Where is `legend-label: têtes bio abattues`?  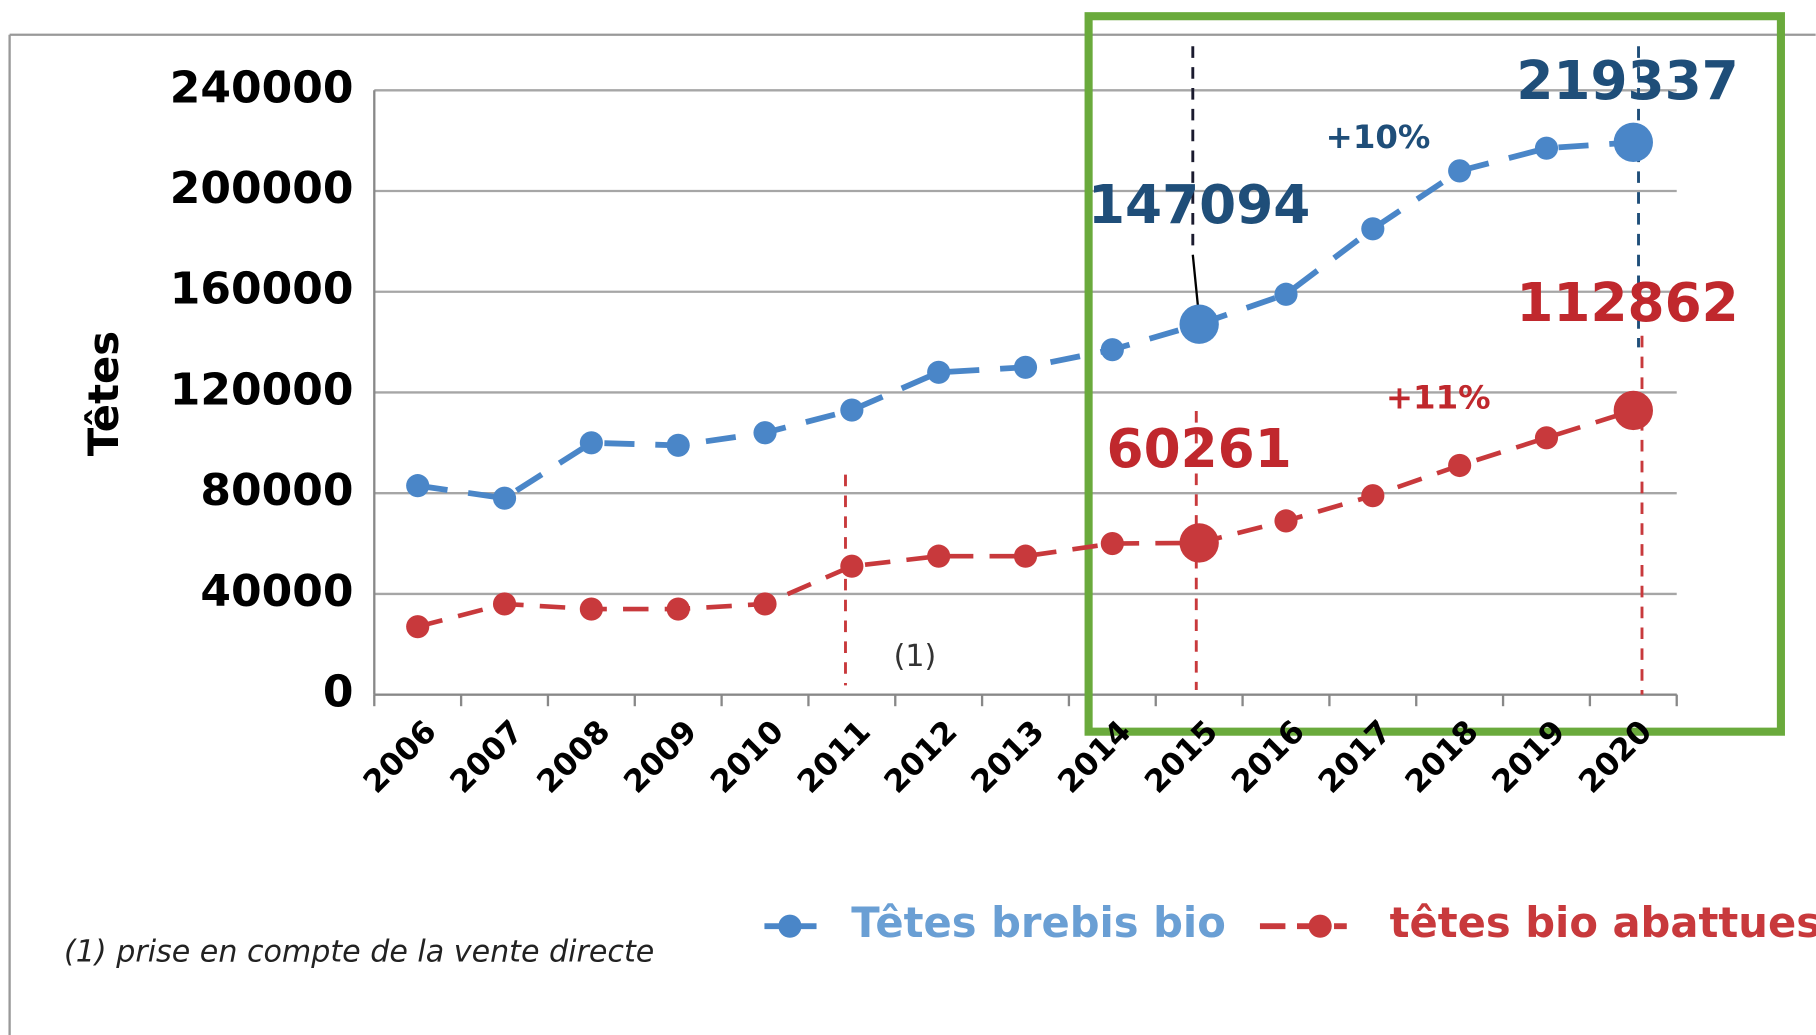 legend-label: têtes bio abattues is located at coordinates (1603, 922).